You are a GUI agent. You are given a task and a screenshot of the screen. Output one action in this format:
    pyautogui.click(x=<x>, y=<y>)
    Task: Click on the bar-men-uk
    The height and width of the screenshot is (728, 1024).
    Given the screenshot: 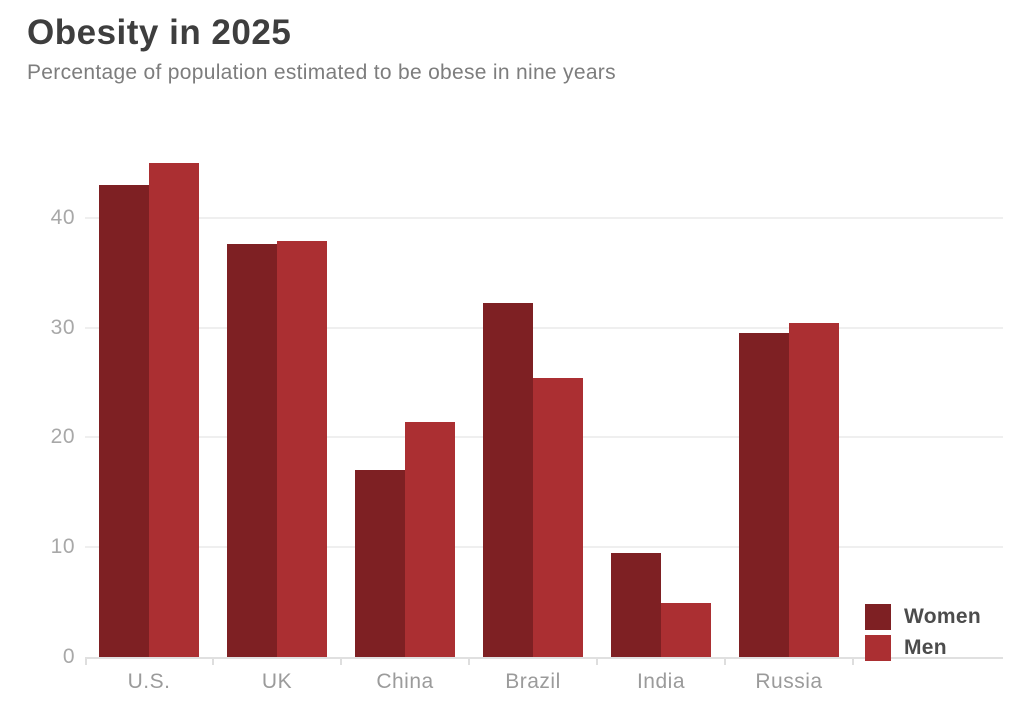 What is the action you would take?
    pyautogui.click(x=302, y=448)
    